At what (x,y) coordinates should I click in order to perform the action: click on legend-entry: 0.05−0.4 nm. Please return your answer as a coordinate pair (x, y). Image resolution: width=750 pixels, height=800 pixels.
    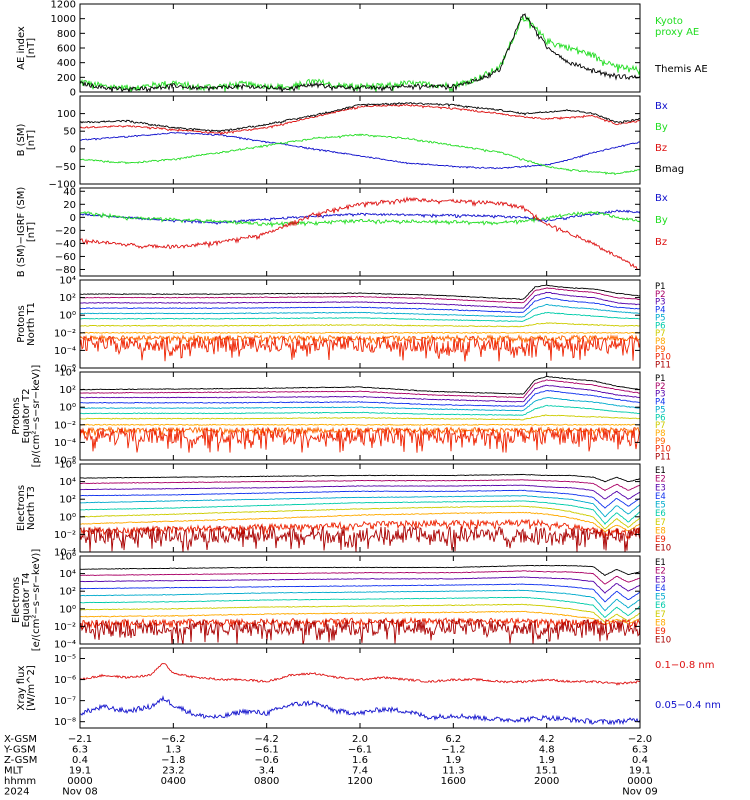
    Looking at the image, I should click on (688, 705).